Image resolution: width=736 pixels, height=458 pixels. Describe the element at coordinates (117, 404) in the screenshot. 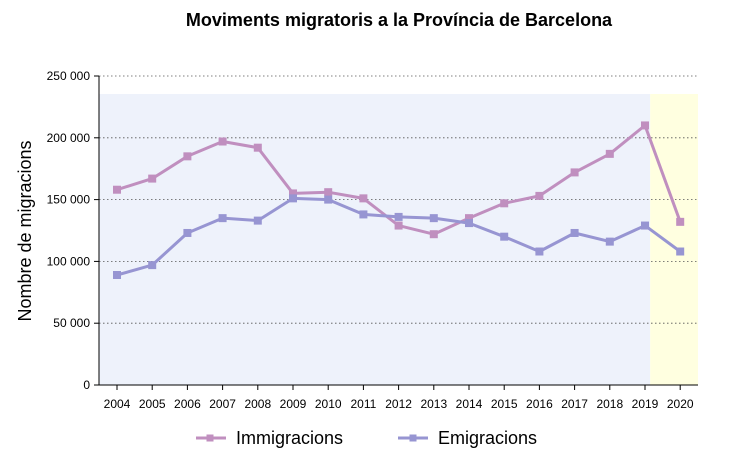

I see `x-tick-label: 2004` at that location.